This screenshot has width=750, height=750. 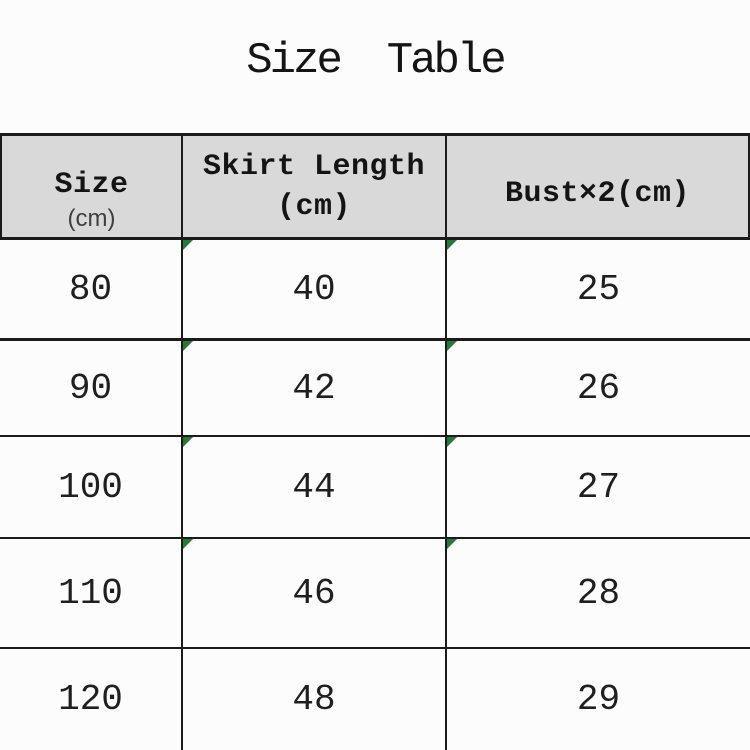 I want to click on cell-bust: 25, so click(x=598, y=289).